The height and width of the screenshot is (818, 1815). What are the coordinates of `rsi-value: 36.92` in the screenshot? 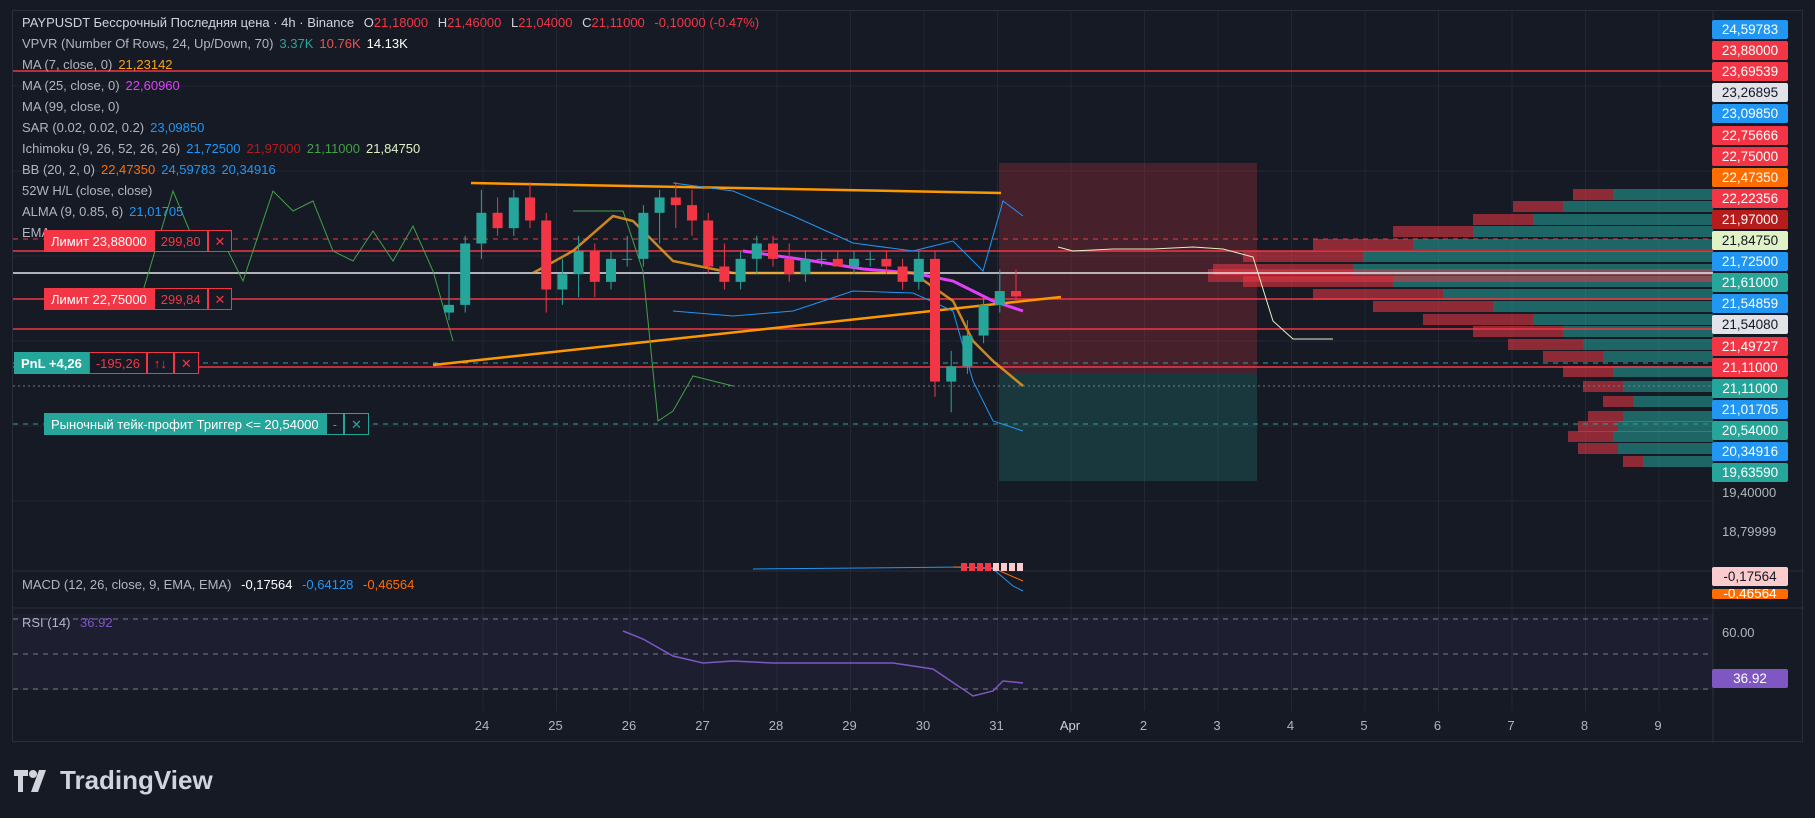 It's located at (96, 622).